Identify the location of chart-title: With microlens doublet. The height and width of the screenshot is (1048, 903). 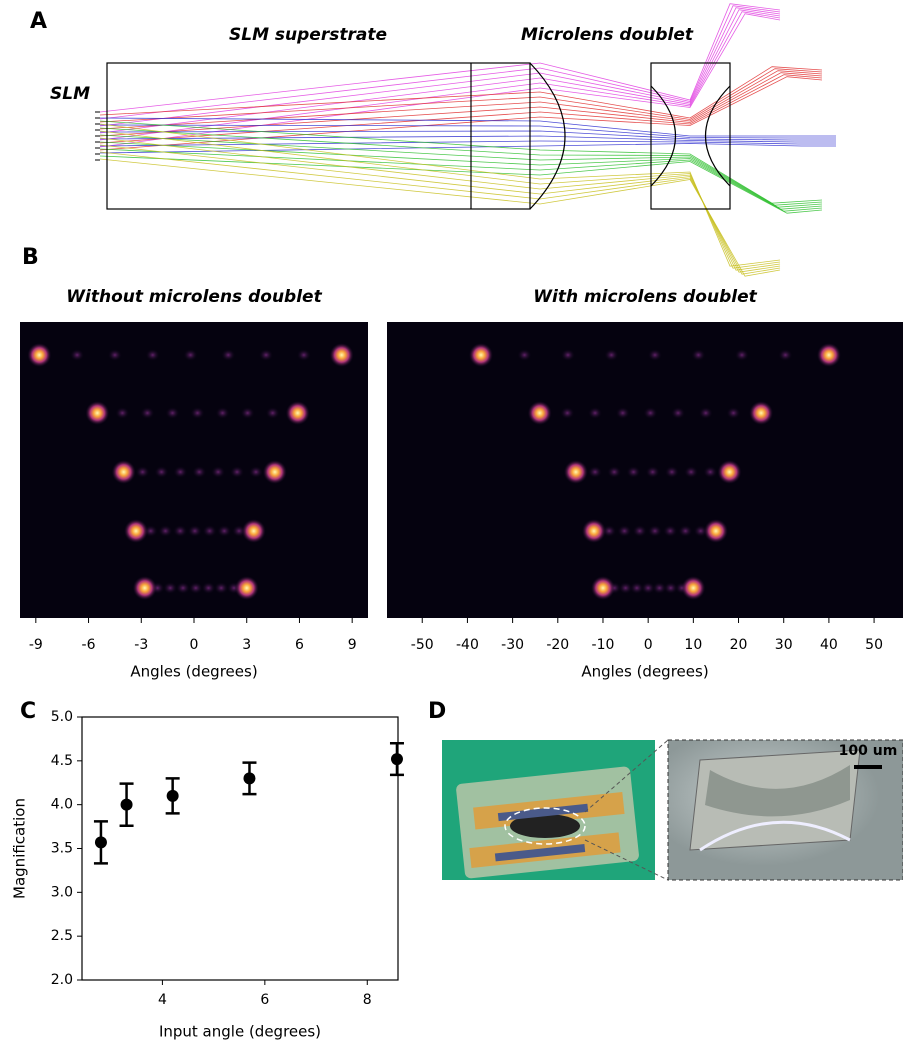
(645, 297).